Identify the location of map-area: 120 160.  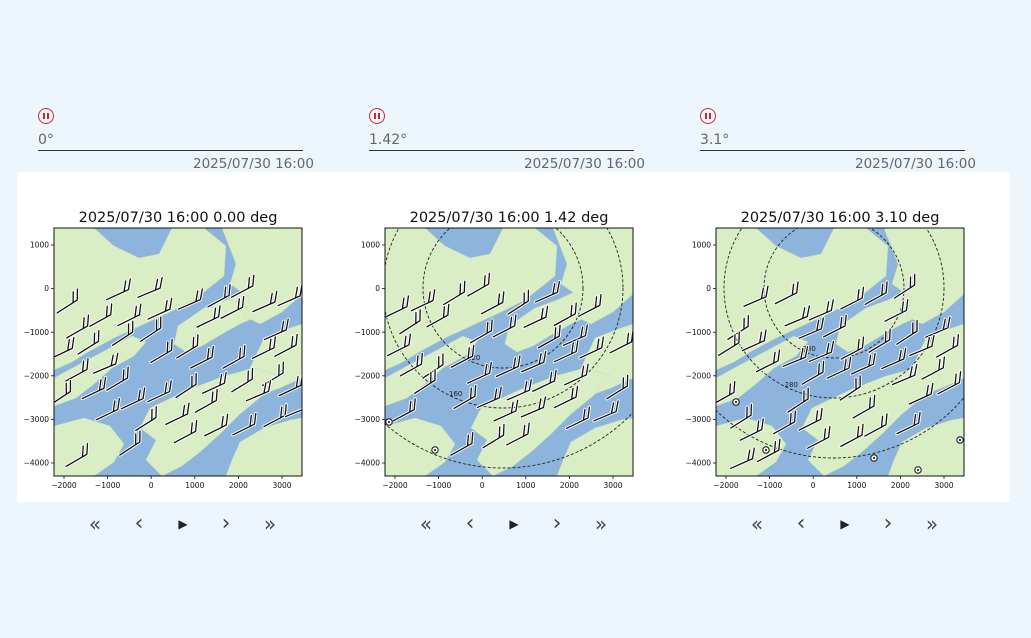
(509, 352).